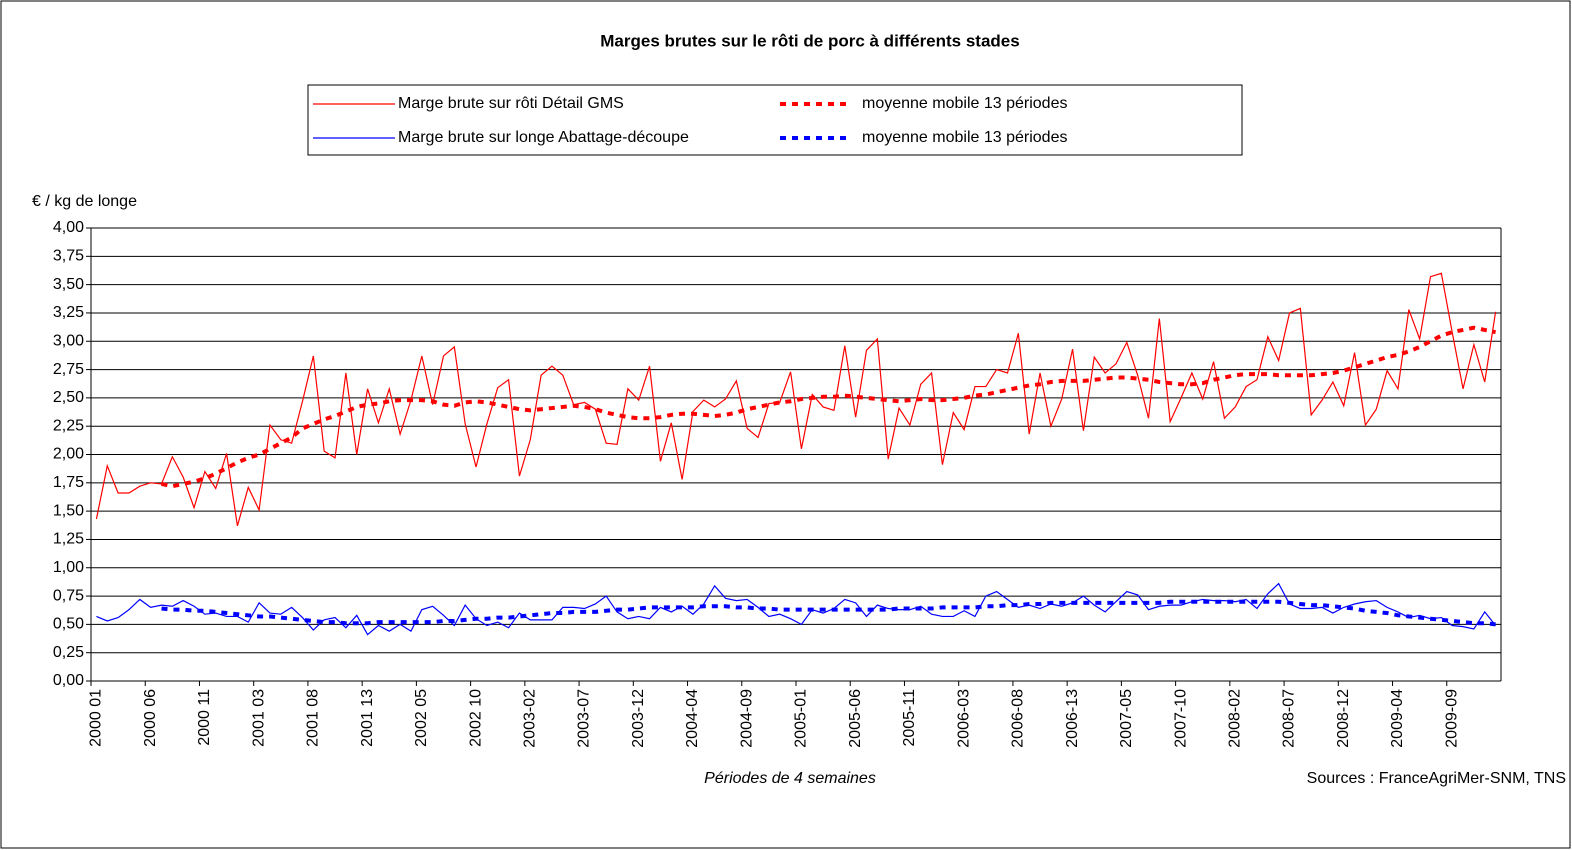 This screenshot has width=1572, height=850. I want to click on y-tick-label: 2,00, so click(68, 454).